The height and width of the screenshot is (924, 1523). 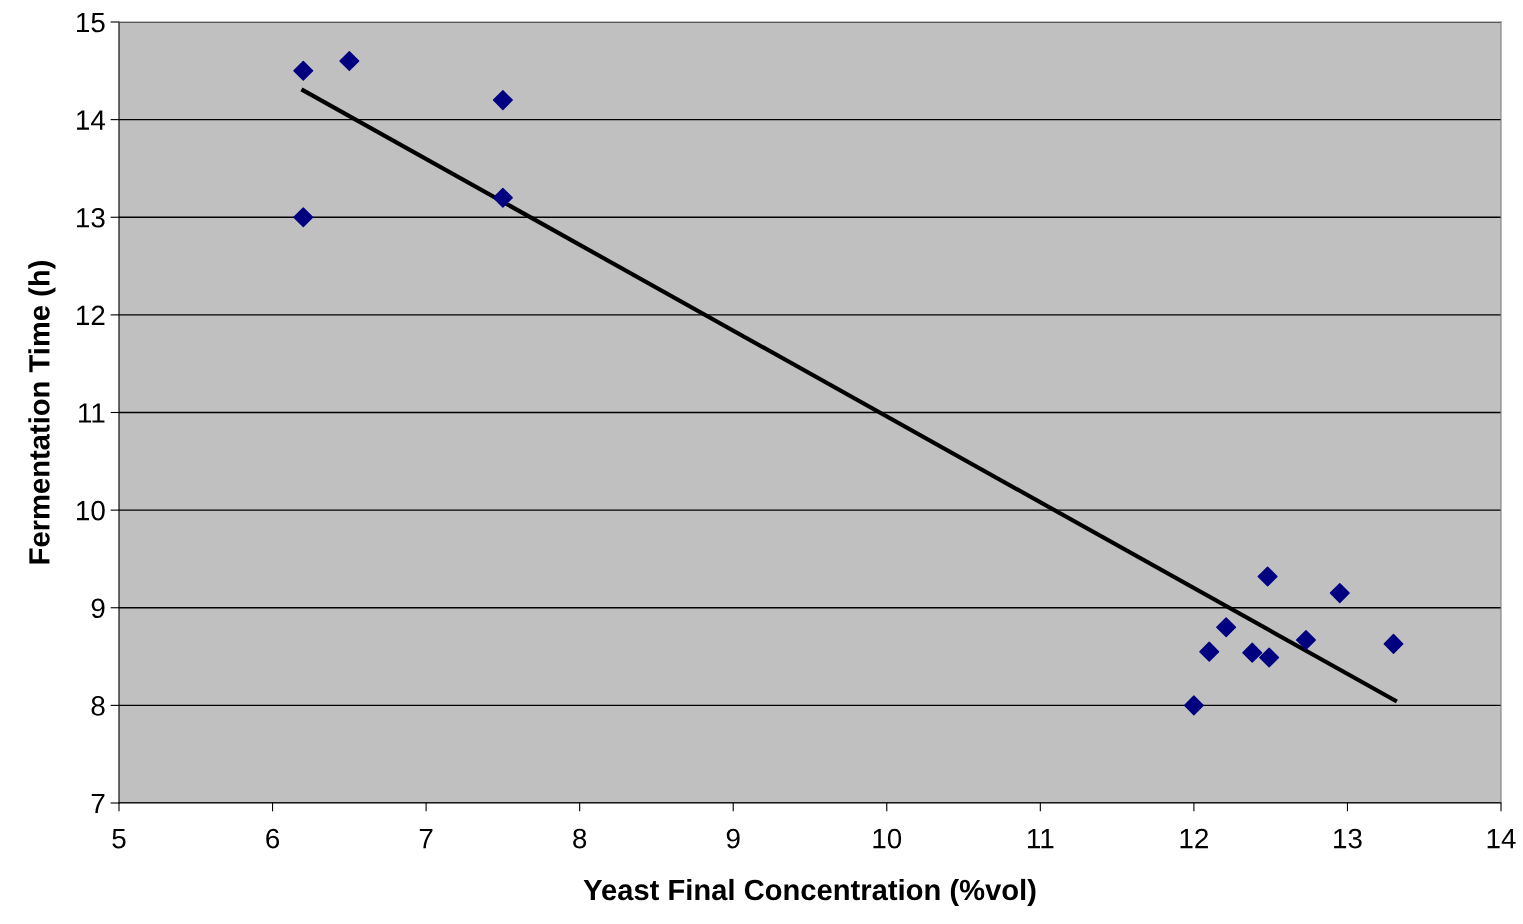 I want to click on x-tick-label: 7, so click(x=426, y=839).